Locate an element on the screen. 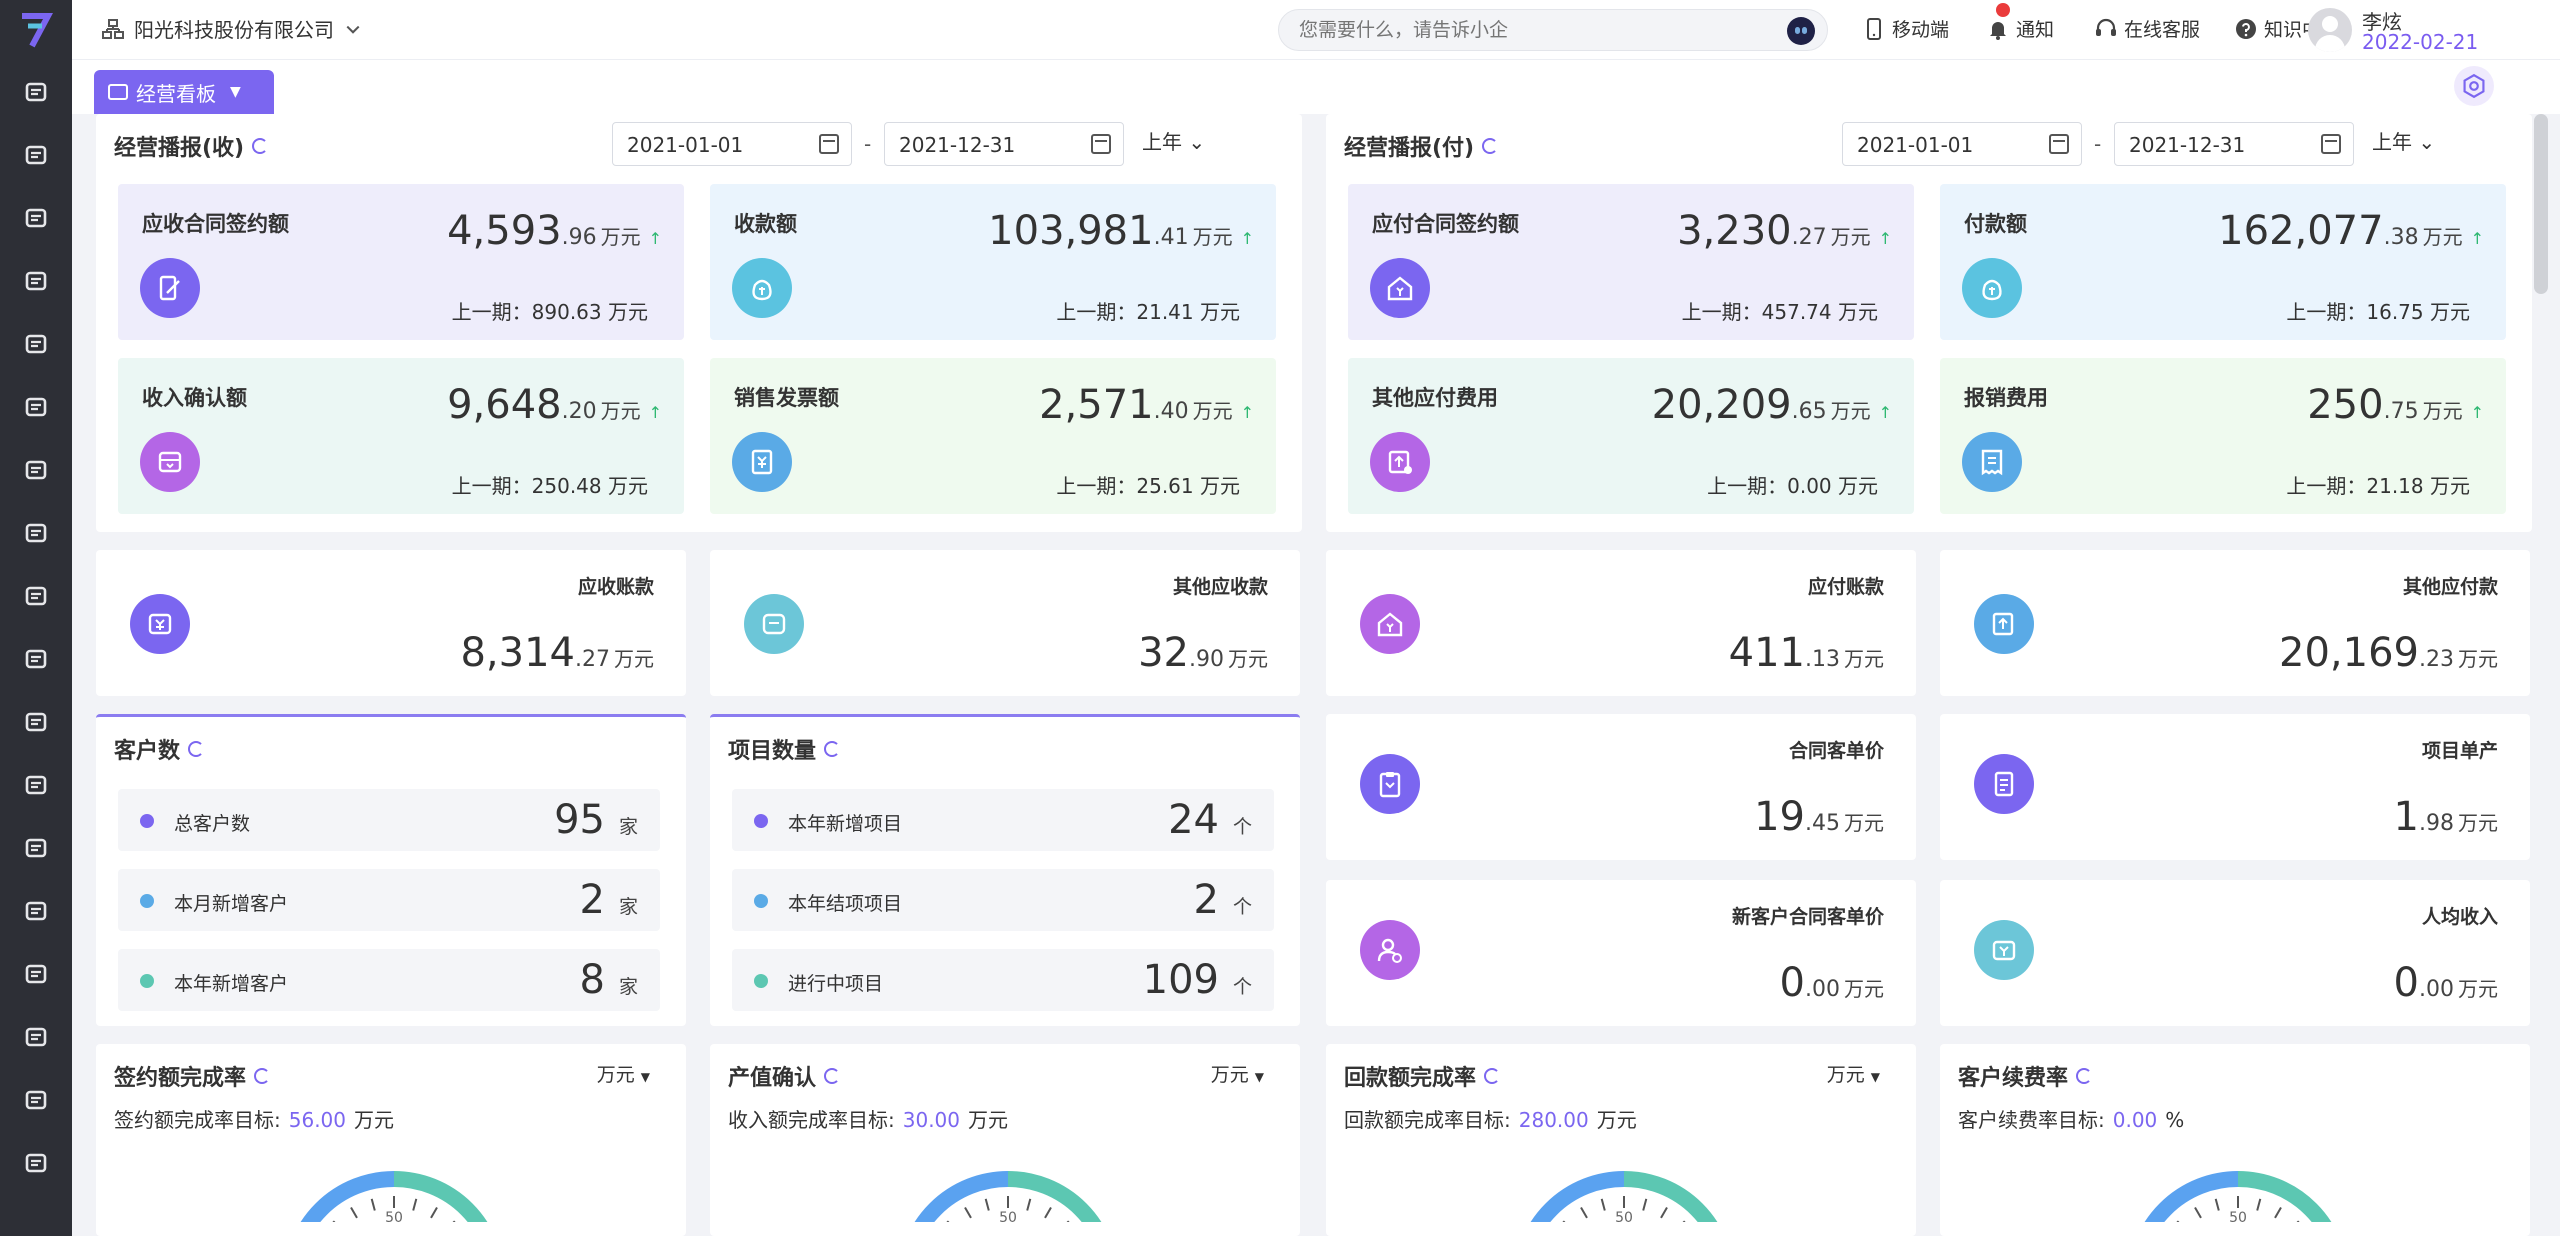 This screenshot has width=2560, height=1236. mobile-link: 移动端 is located at coordinates (1905, 28).